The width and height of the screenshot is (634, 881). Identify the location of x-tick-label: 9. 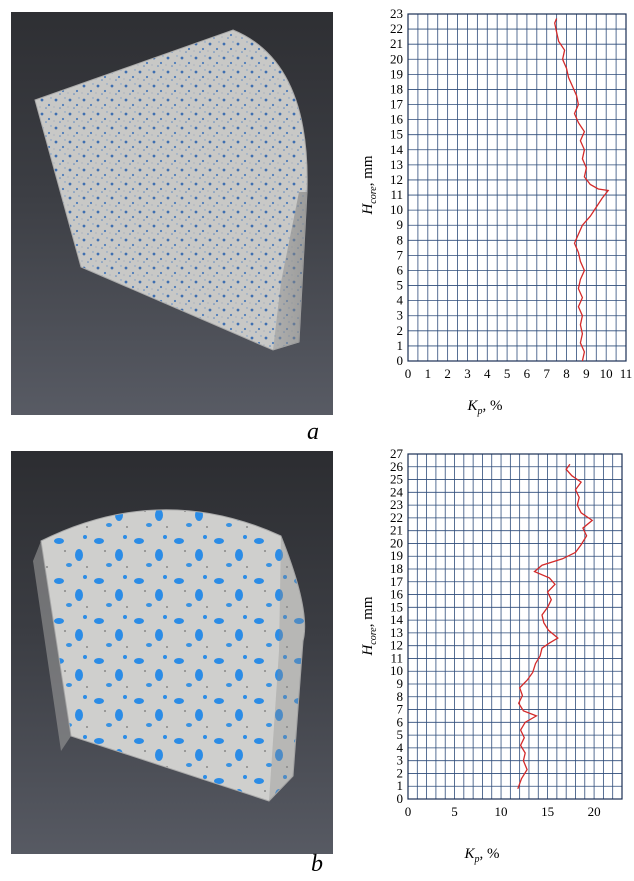
(586, 373).